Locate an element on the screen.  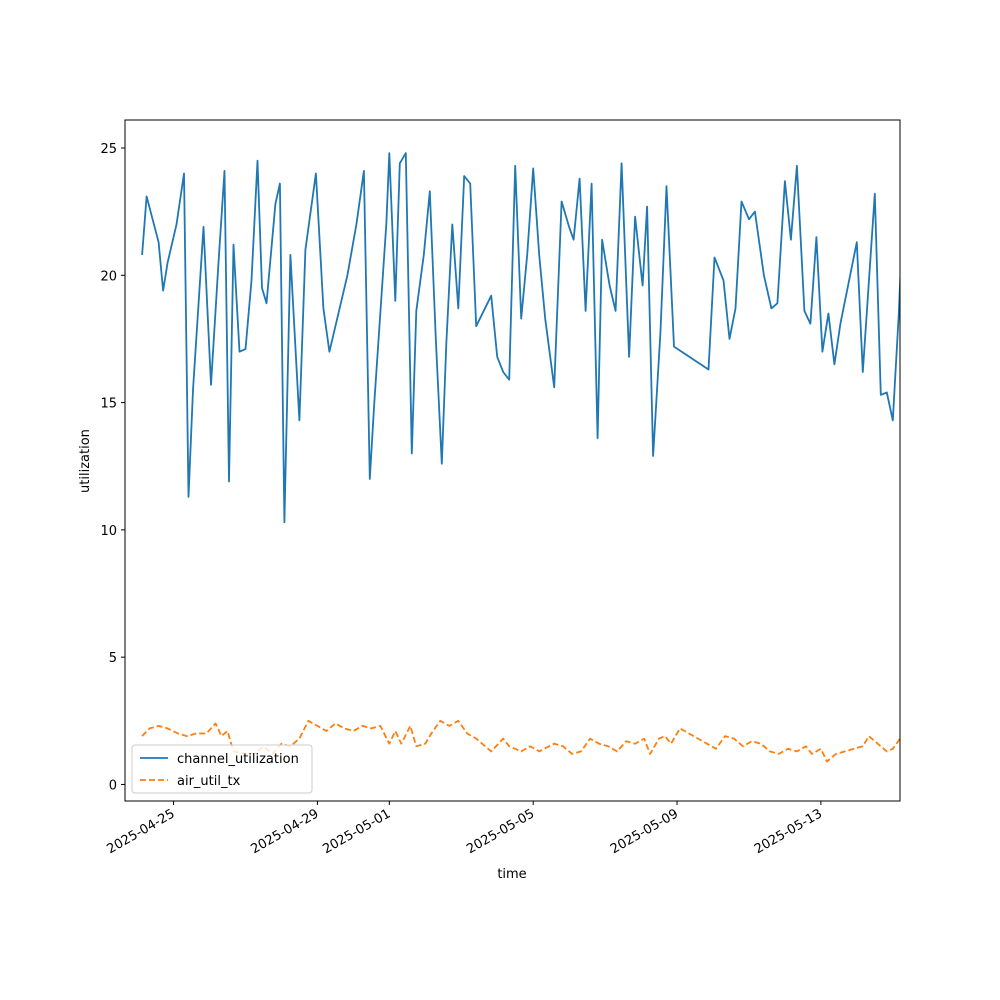
x-axis-label: time is located at coordinates (511, 874).